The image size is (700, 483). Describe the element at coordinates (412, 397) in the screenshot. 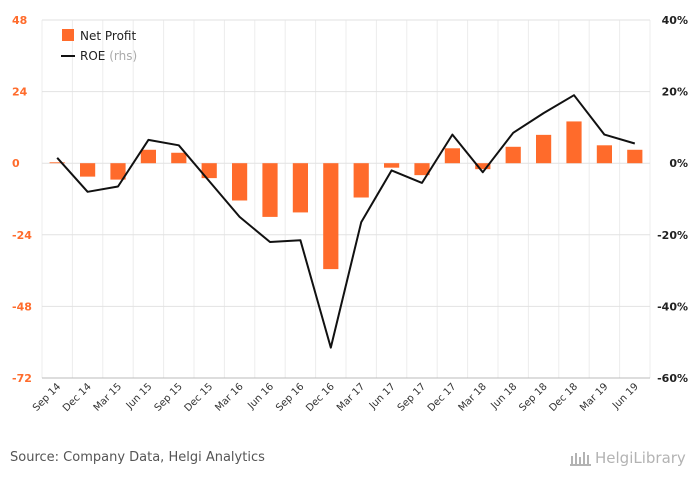

I see `x-tick-label: Sep 17` at that location.